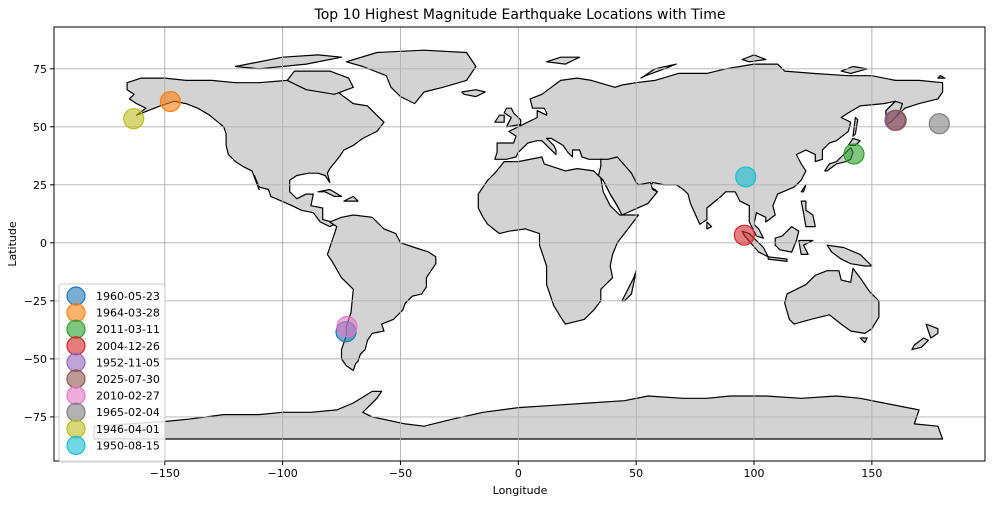 The image size is (992, 505). I want to click on land-novaya-zemlya, so click(658, 71).